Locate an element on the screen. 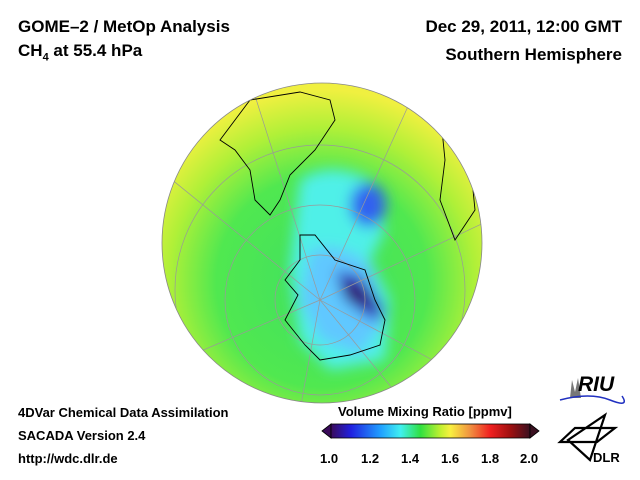 This screenshot has height=480, width=640. species-label: CH4 at 55.4 hPa is located at coordinates (80, 52).